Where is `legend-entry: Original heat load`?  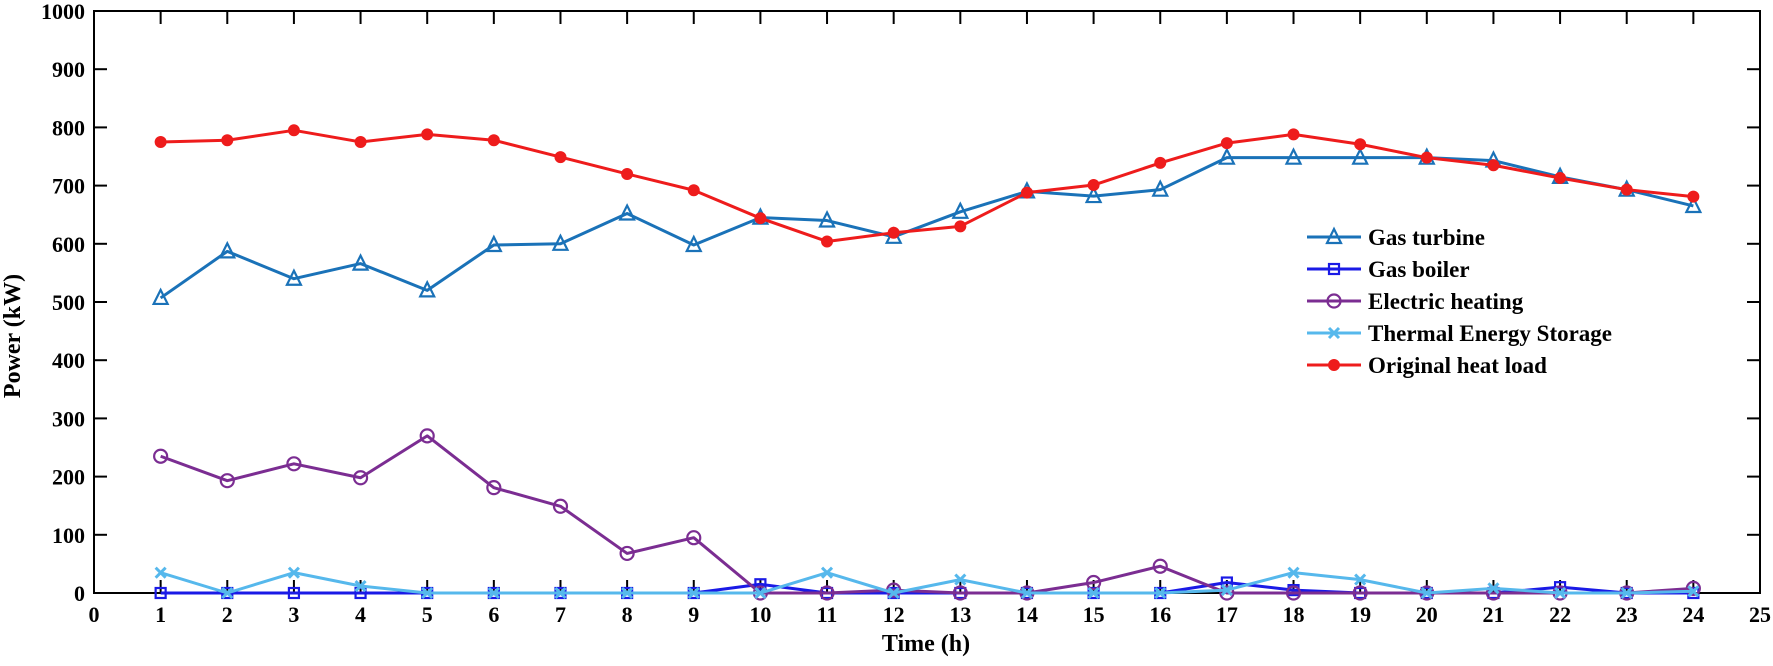
legend-entry: Original heat load is located at coordinates (1427, 365).